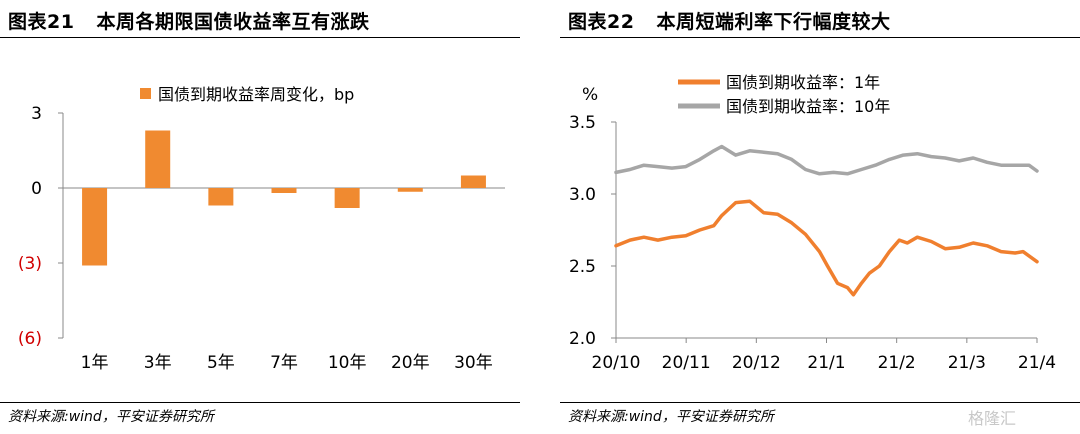 The width and height of the screenshot is (1080, 434). I want to click on left-chart-title: 图表21 本周各期限国债收益率互有涨跌, so click(188, 20).